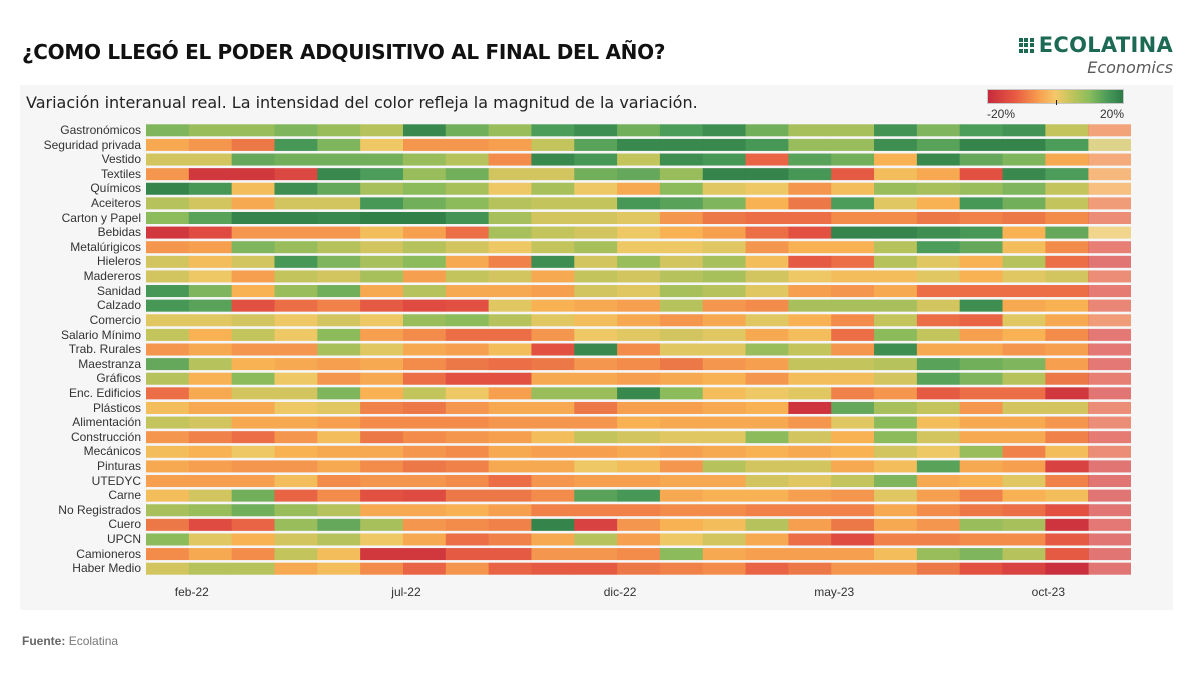 This screenshot has width=1200, height=675. I want to click on heatmap-cell: Metalúrigicos · jul-23: 12%, so click(938, 247).